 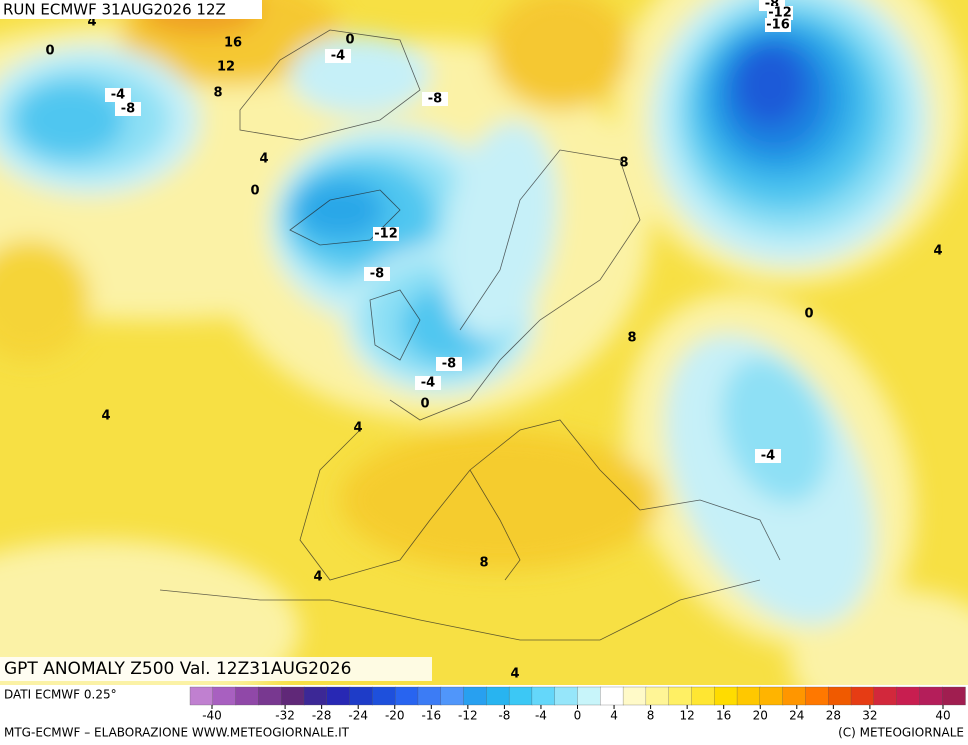 What do you see at coordinates (901, 733) in the screenshot?
I see `footer-right: (C) METEOGIORNALE` at bounding box center [901, 733].